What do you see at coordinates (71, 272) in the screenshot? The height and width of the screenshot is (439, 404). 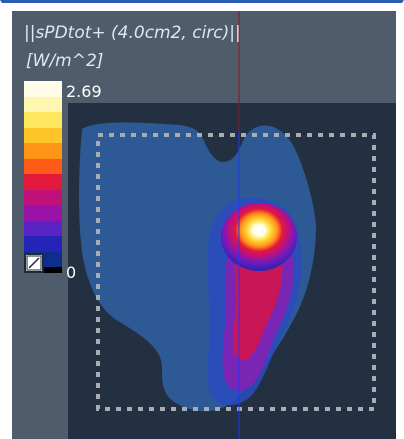 I see `colorbar-min-label: 0` at bounding box center [71, 272].